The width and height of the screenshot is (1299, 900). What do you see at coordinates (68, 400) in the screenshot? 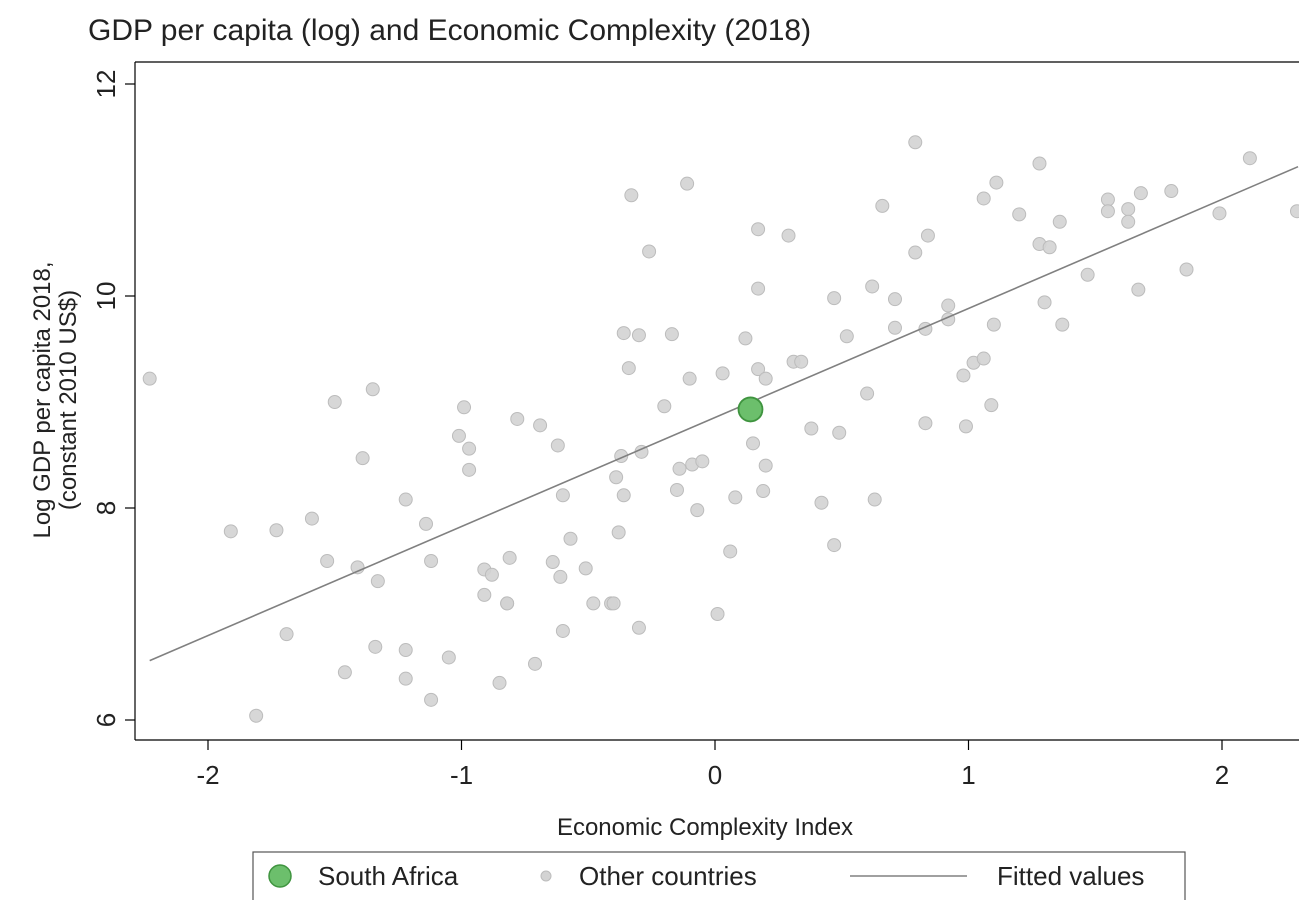
I see `y-axis-label-line-2: (constant 2010 US$)` at bounding box center [68, 400].